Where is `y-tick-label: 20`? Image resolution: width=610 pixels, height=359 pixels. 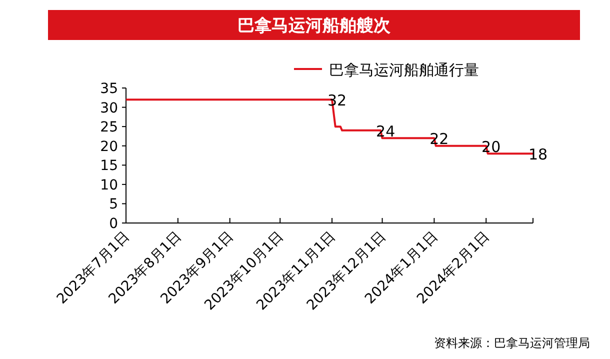 y-tick-label: 20 is located at coordinates (109, 146).